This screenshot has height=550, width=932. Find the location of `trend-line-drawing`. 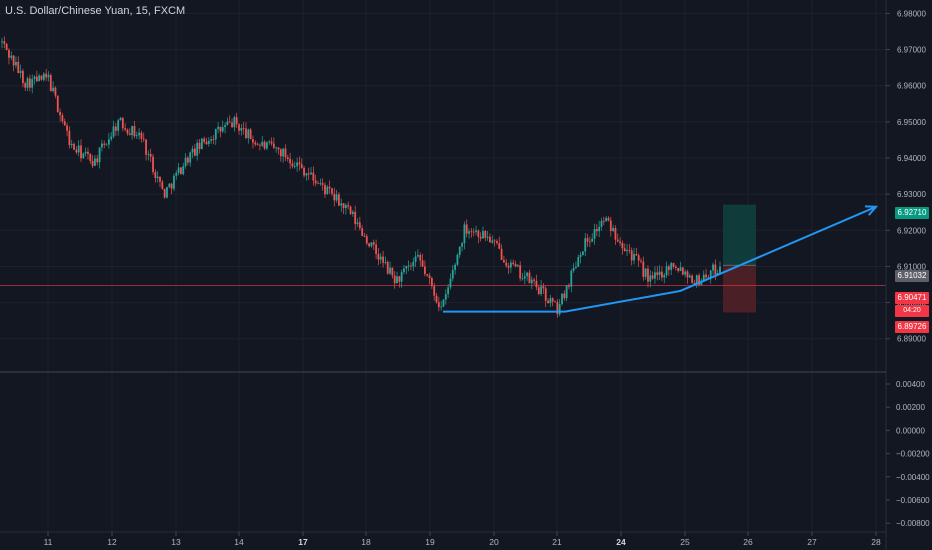

trend-line-drawing is located at coordinates (661, 259).